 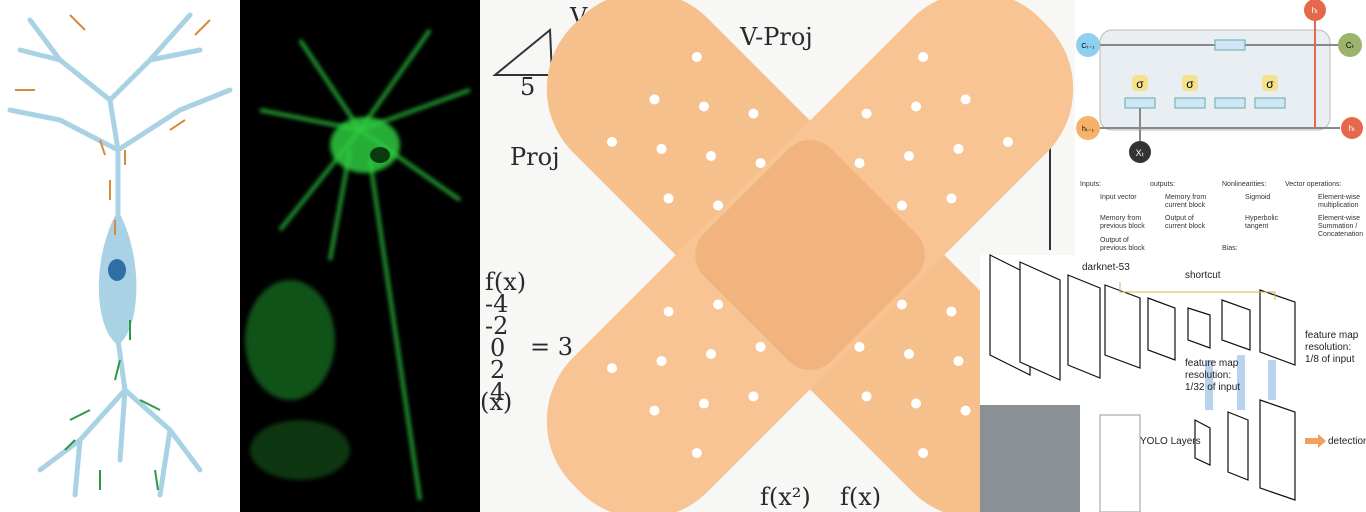 What do you see at coordinates (1118, 197) in the screenshot?
I see `legend-text: Input vector` at bounding box center [1118, 197].